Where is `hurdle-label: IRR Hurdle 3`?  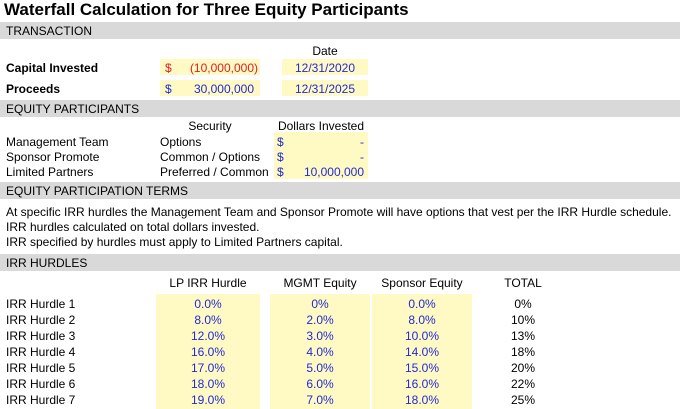
hurdle-label: IRR Hurdle 3 is located at coordinates (41, 336).